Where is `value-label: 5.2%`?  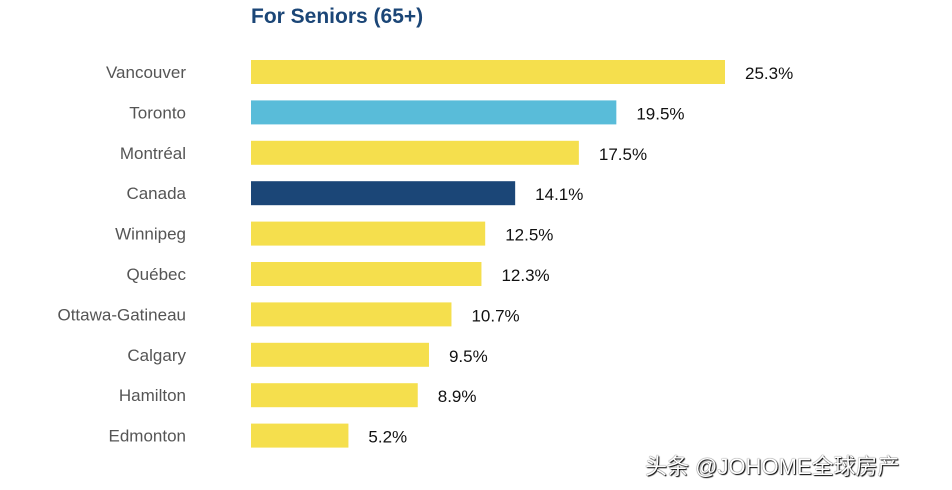 value-label: 5.2% is located at coordinates (387, 437).